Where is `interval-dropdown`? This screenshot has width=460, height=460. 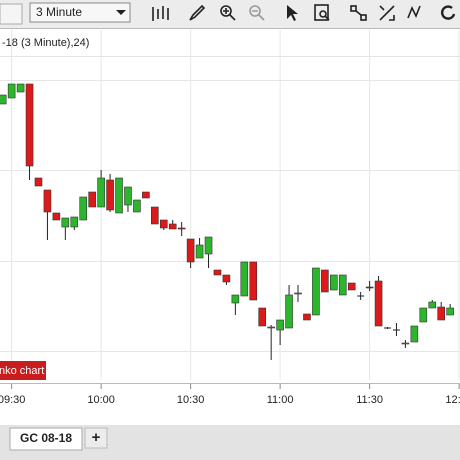
interval-dropdown is located at coordinates (80, 12).